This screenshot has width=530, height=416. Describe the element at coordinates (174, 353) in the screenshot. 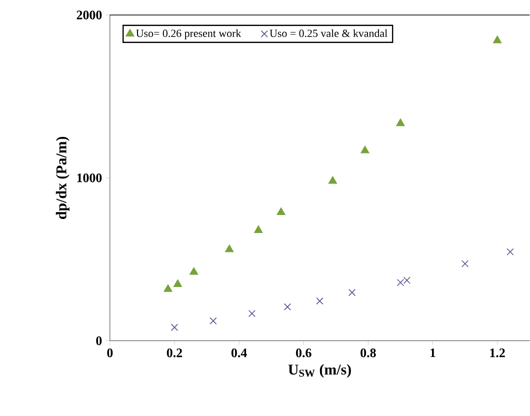

I see `x-tick-label: 0.2` at that location.